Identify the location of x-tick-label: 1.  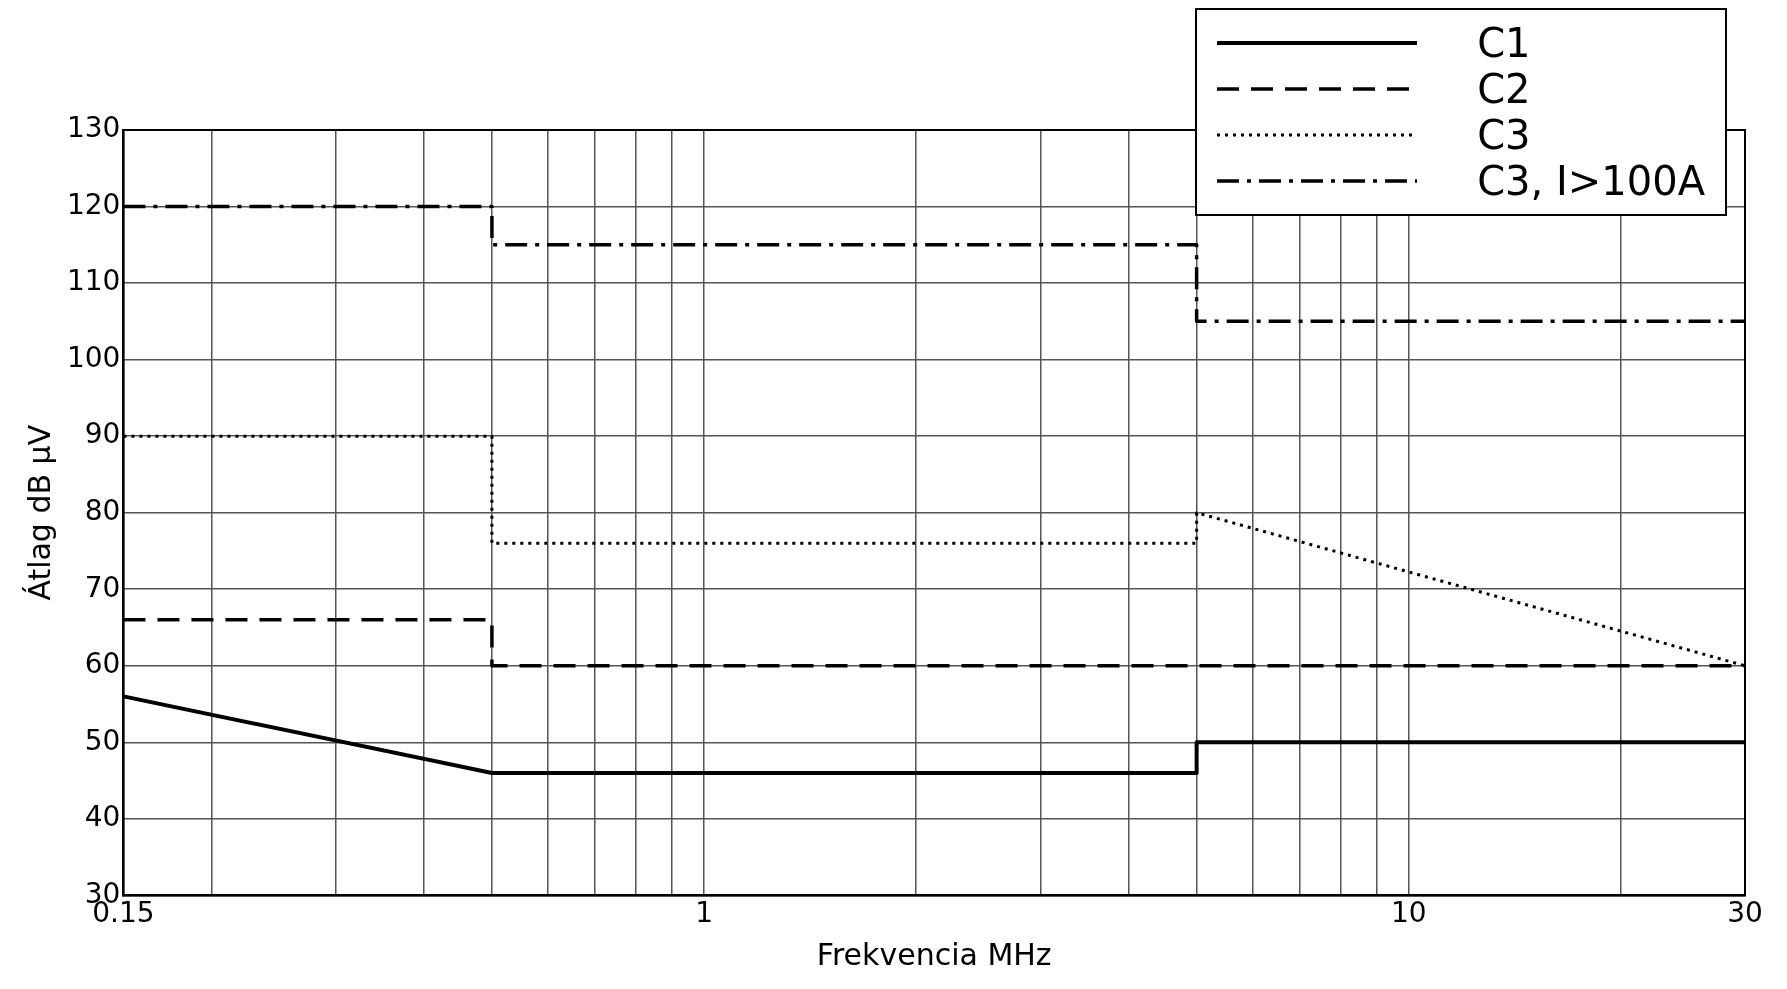
(704, 913).